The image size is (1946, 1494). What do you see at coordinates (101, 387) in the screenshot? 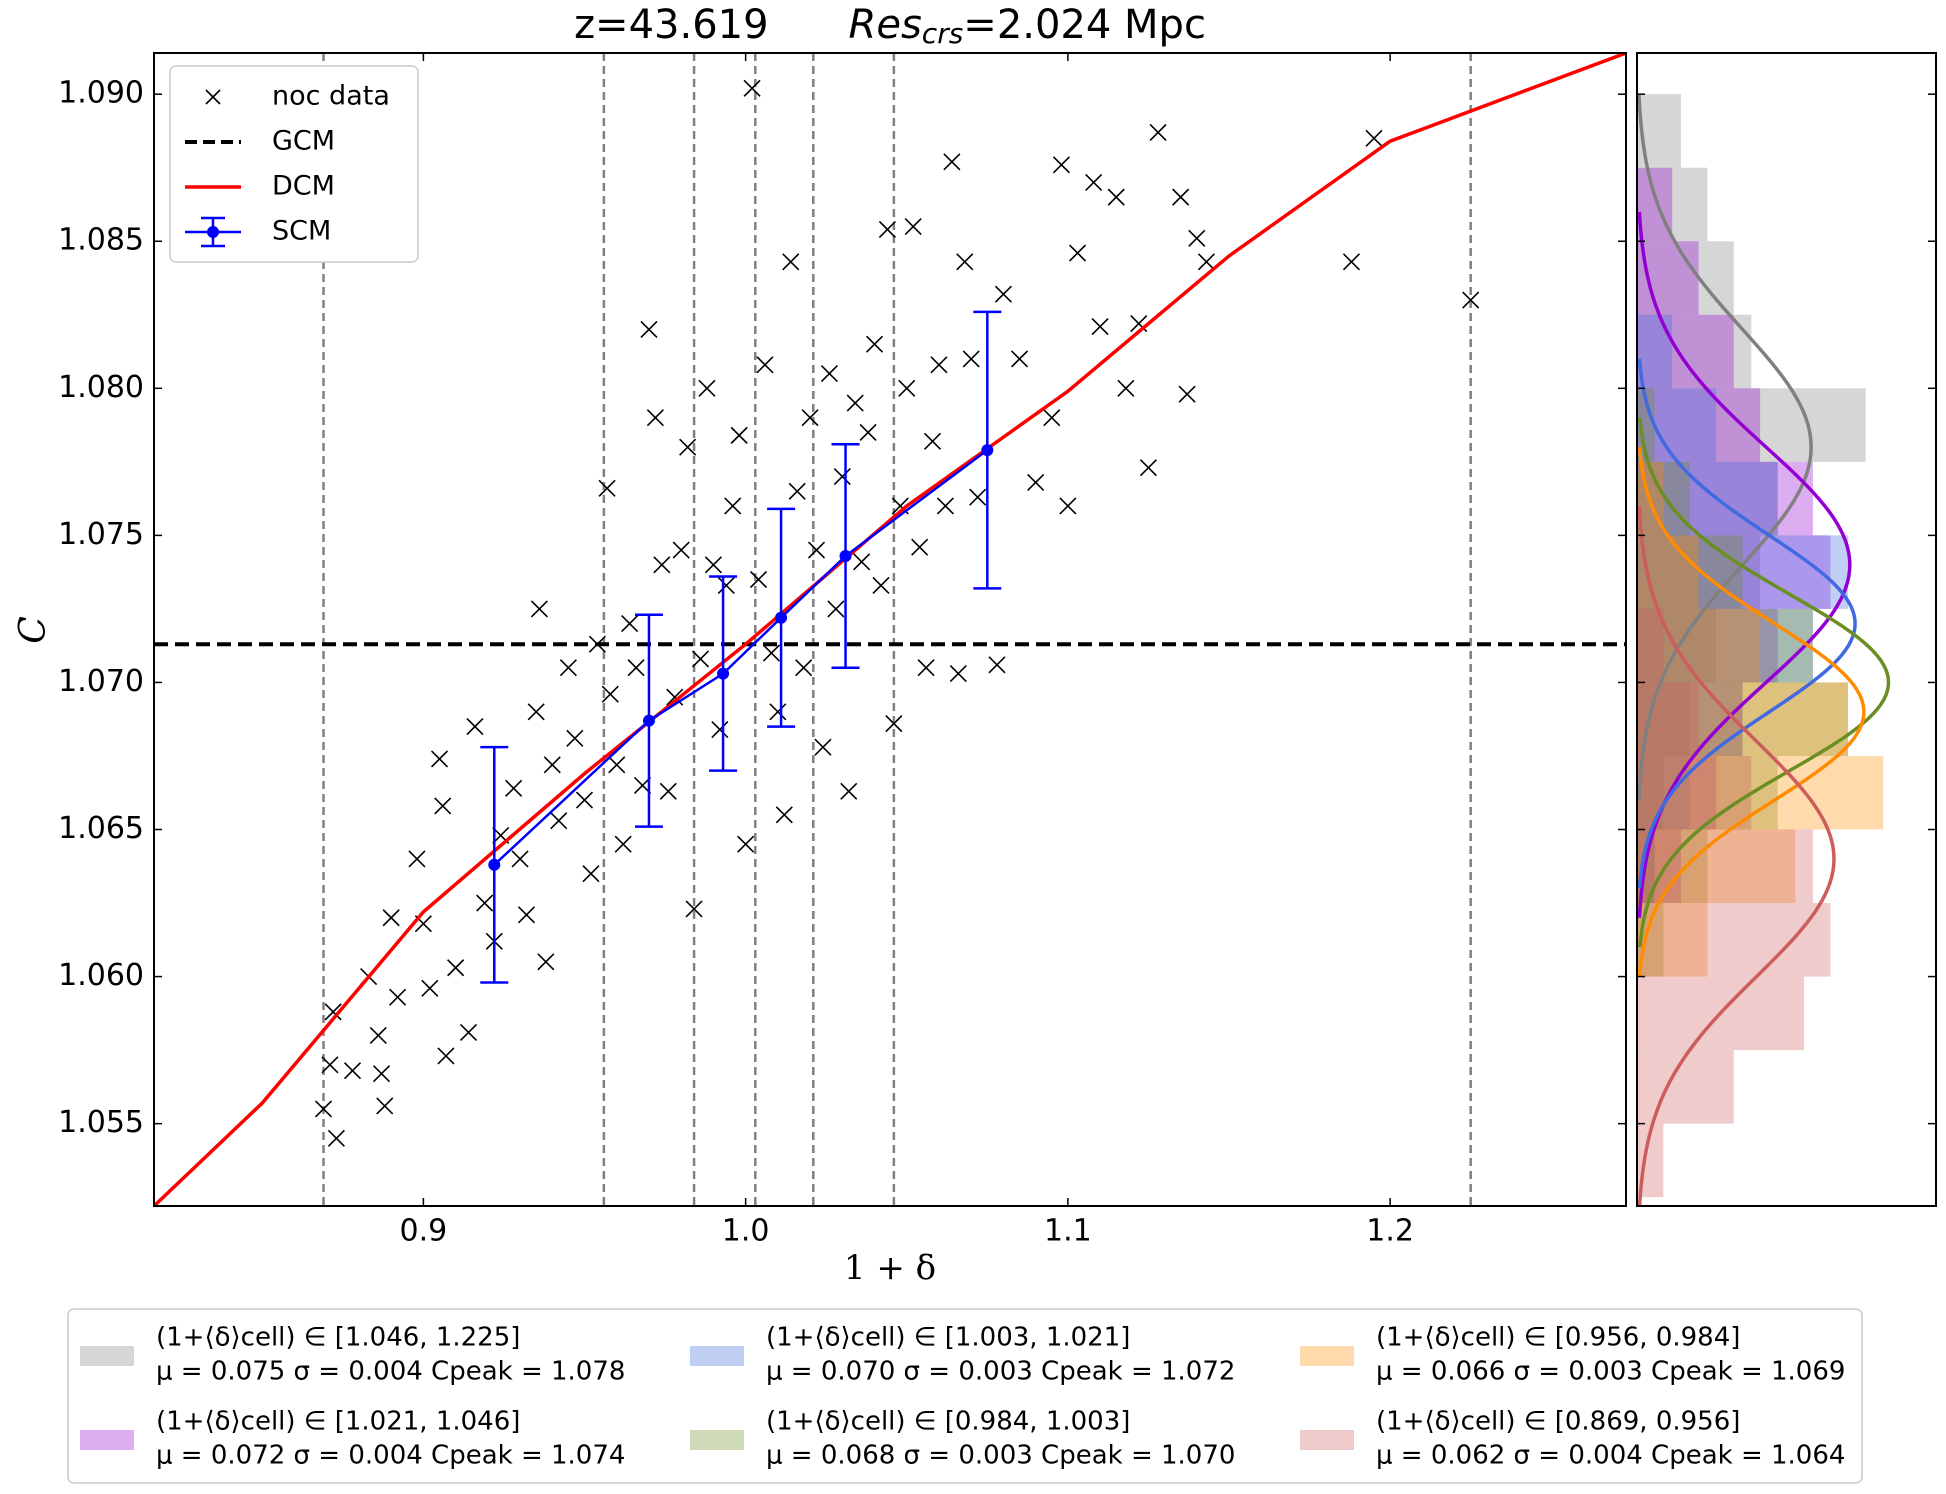
I see `y-tick-label: 1.080` at bounding box center [101, 387].